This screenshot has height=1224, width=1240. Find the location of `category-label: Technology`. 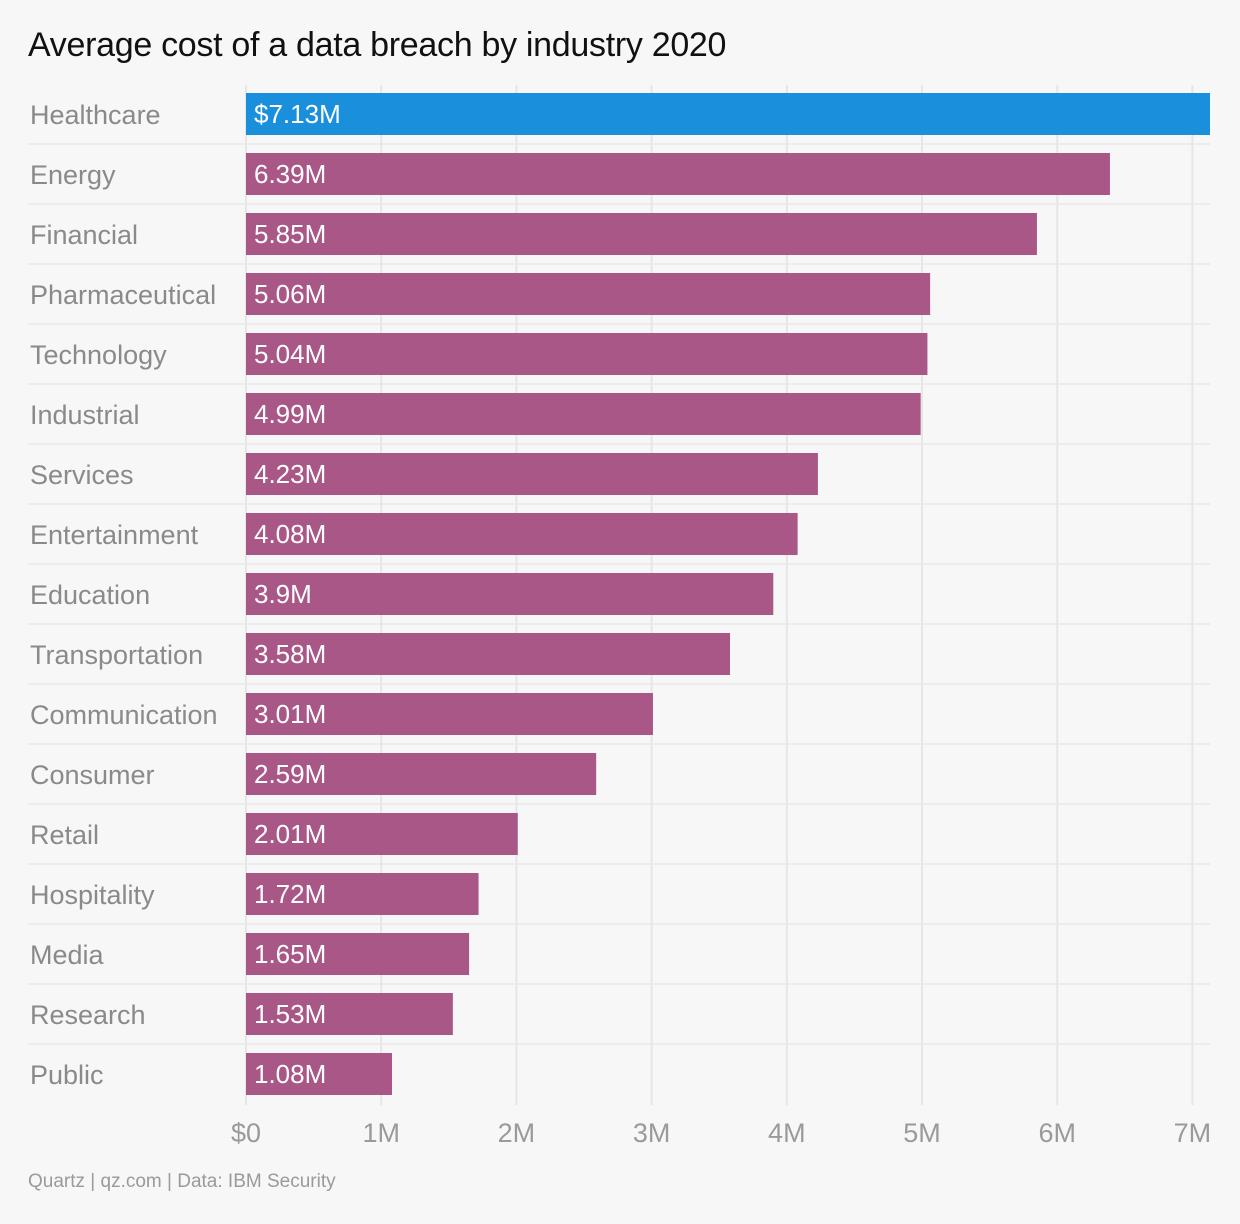

category-label: Technology is located at coordinates (98, 355).